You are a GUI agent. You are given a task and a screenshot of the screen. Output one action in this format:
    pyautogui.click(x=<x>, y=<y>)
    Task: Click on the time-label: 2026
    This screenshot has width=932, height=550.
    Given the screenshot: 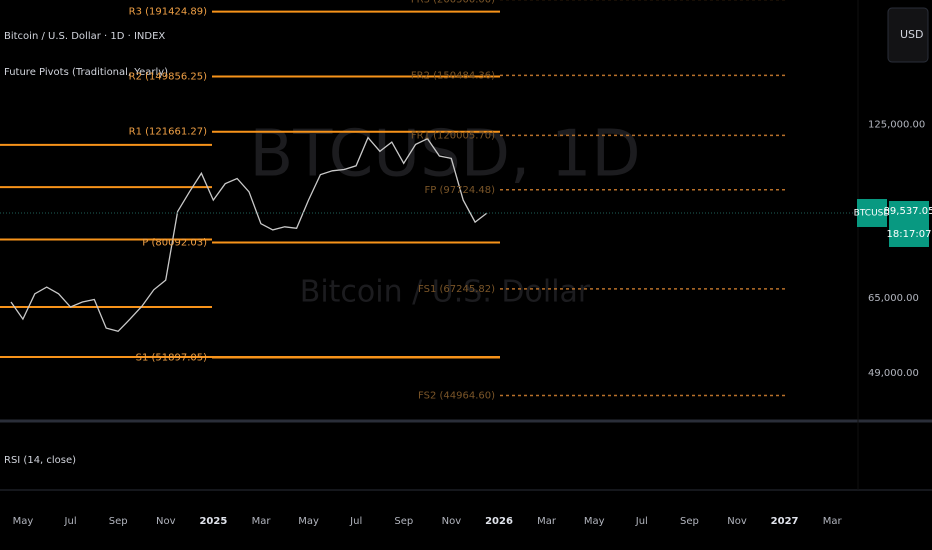 What is the action you would take?
    pyautogui.click(x=499, y=521)
    